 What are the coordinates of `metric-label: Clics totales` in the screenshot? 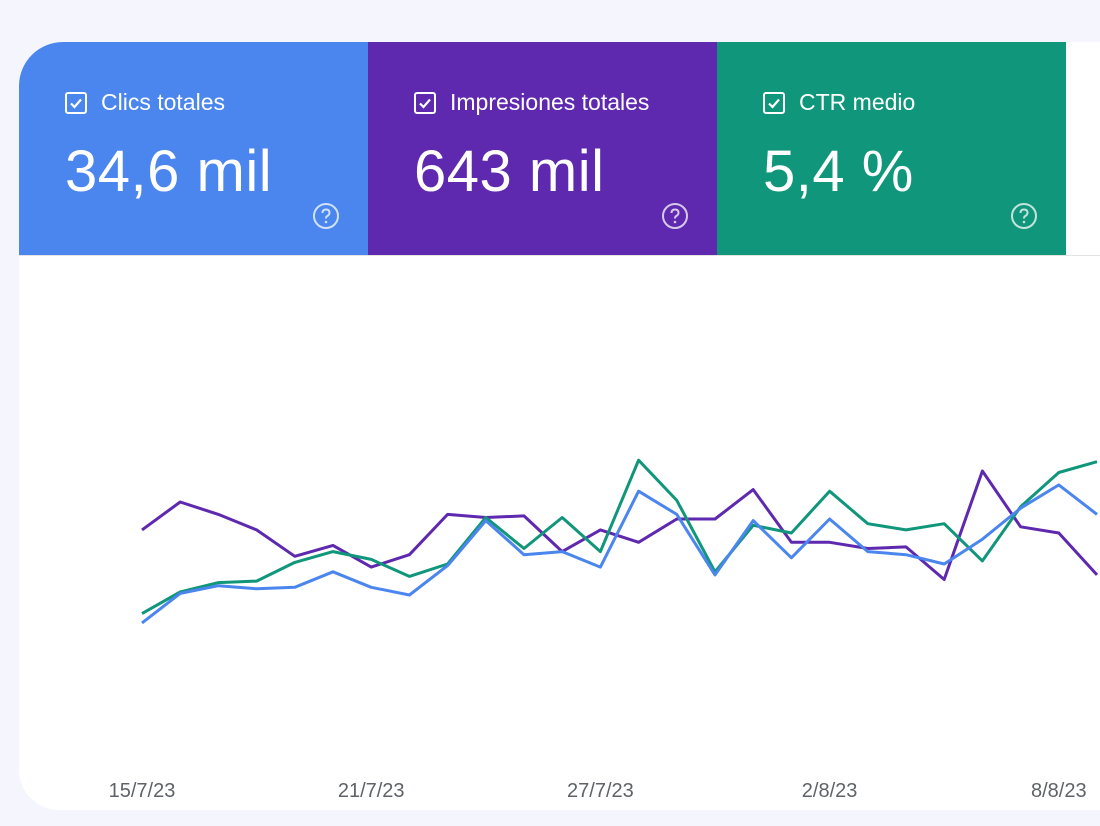 It's located at (163, 102).